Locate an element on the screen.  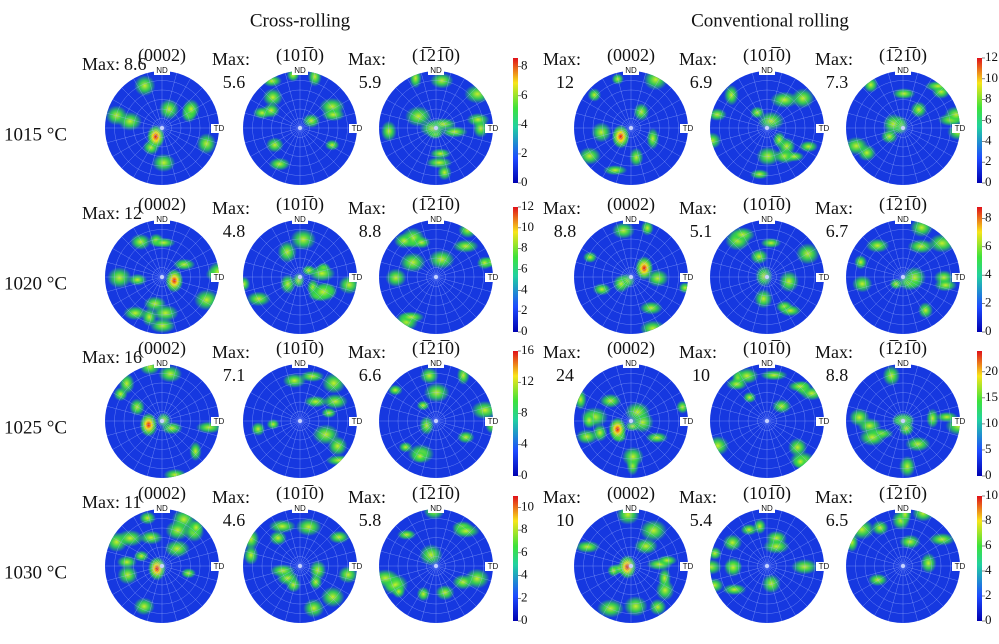
colorbar-tick-label: 20 is located at coordinates (991, 370).